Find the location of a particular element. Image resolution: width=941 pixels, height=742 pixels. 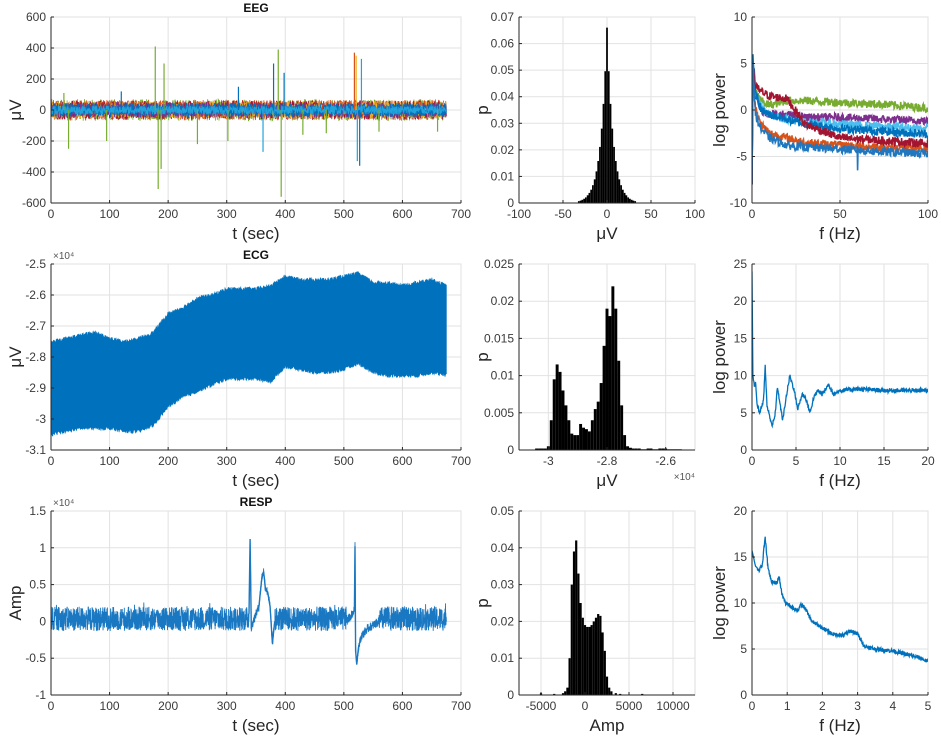

y-tick-label: 200 is located at coordinates (36, 79).